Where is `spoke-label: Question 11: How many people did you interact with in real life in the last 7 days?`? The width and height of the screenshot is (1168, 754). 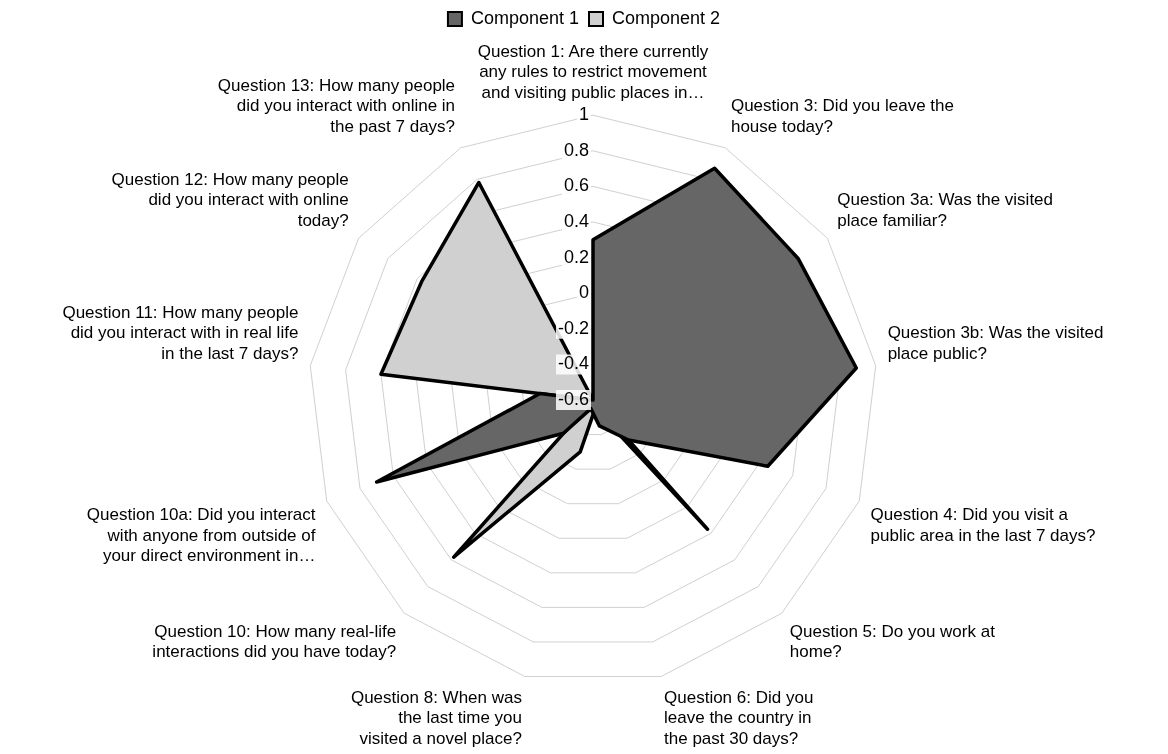
spoke-label: Question 11: How many people did you interact with in real life in the last 7 days? is located at coordinates (180, 332).